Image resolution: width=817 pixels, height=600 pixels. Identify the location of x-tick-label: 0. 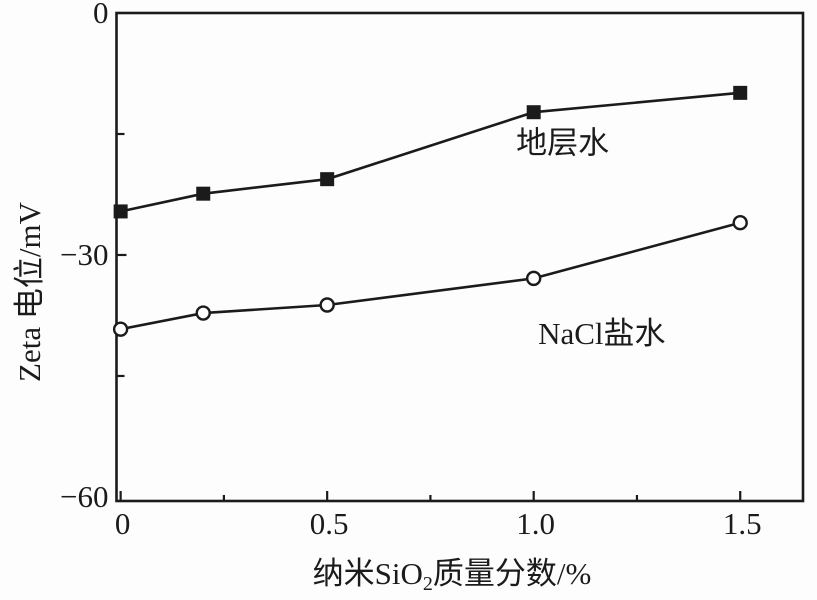
(123, 523).